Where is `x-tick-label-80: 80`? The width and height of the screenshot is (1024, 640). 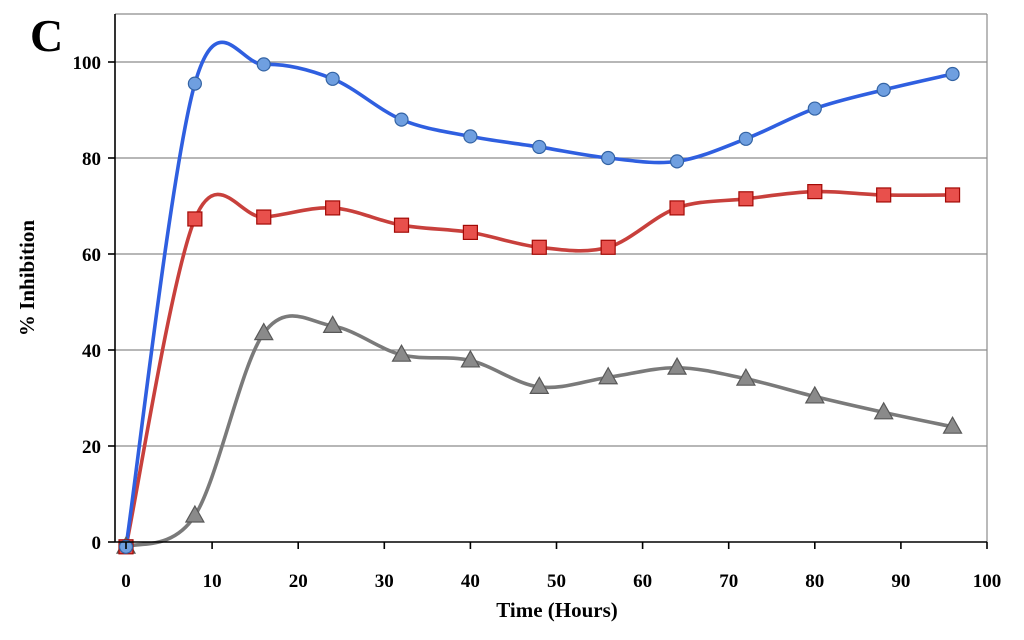
x-tick-label-80: 80 is located at coordinates (814, 581).